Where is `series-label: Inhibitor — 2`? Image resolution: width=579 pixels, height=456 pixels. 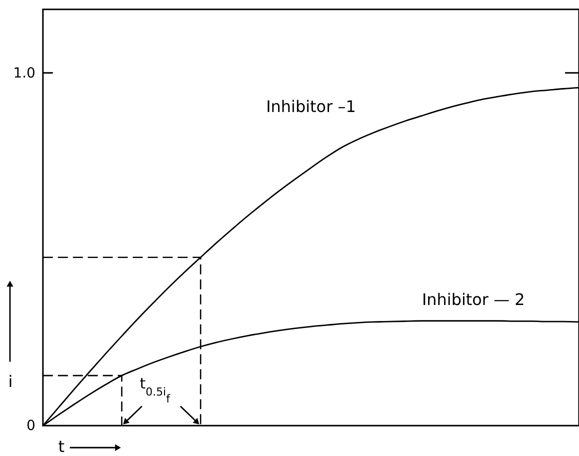 series-label: Inhibitor — 2 is located at coordinates (473, 299).